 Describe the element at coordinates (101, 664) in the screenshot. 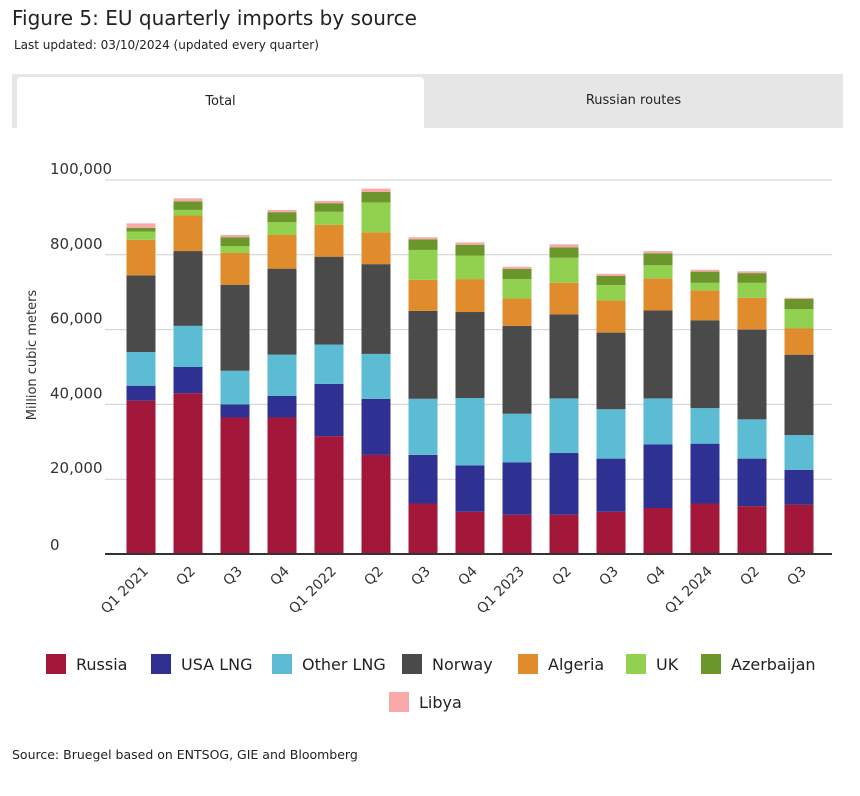

I see `legend-label: Russia` at that location.